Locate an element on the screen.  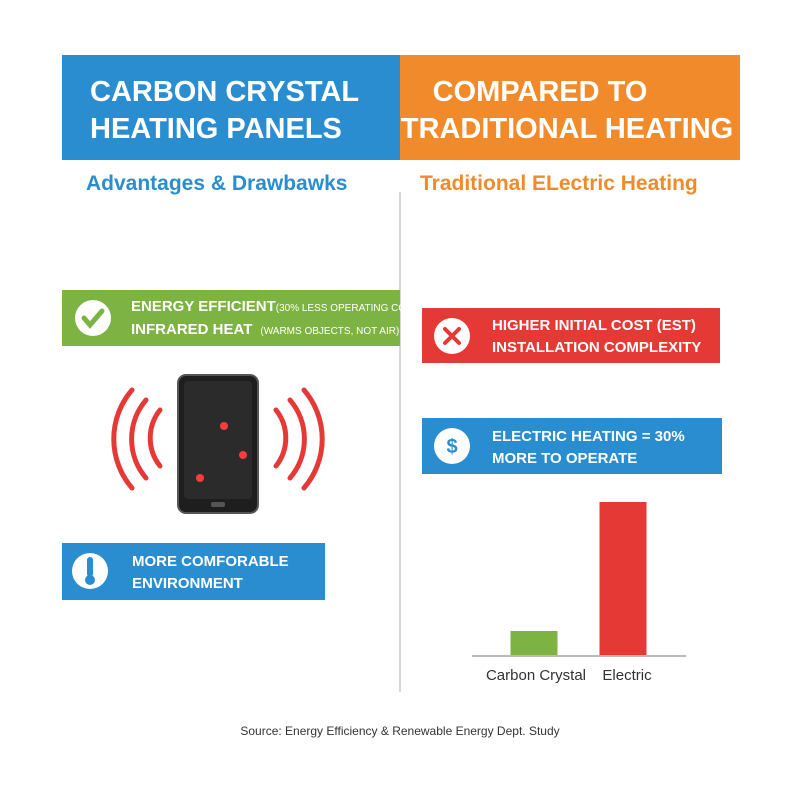
cost-box is located at coordinates (572, 446).